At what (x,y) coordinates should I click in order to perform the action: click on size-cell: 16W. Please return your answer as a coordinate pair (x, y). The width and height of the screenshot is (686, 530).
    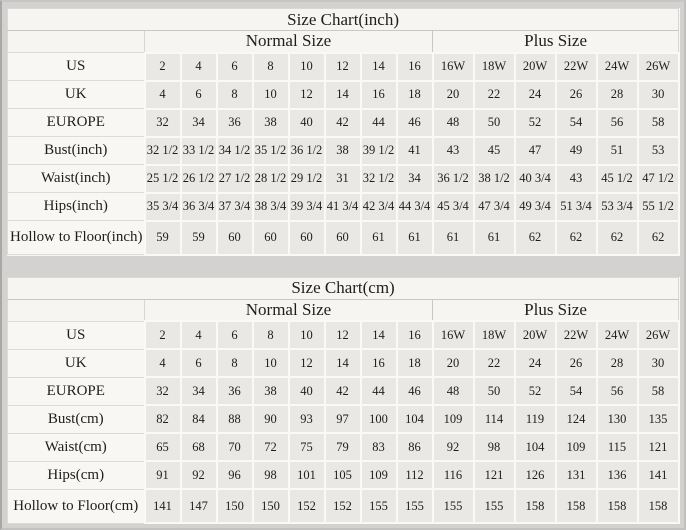
    Looking at the image, I should click on (453, 335).